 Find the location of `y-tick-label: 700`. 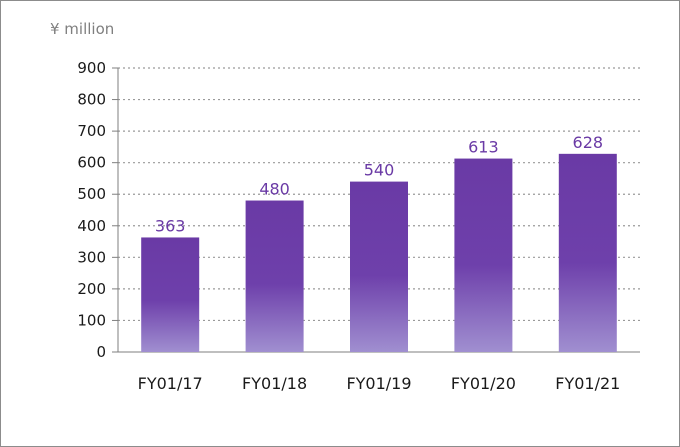

y-tick-label: 700 is located at coordinates (91, 131).